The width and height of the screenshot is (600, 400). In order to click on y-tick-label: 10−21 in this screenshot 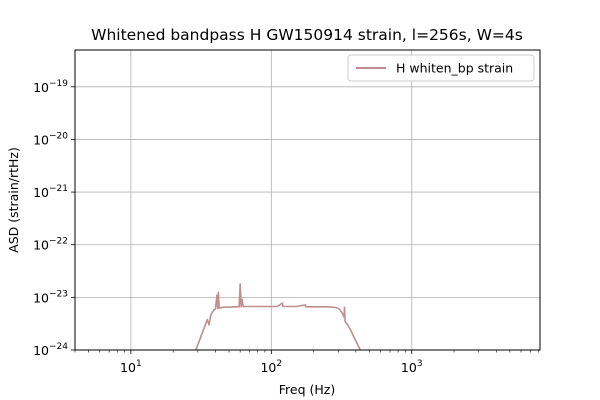, I will do `click(50, 192)`.